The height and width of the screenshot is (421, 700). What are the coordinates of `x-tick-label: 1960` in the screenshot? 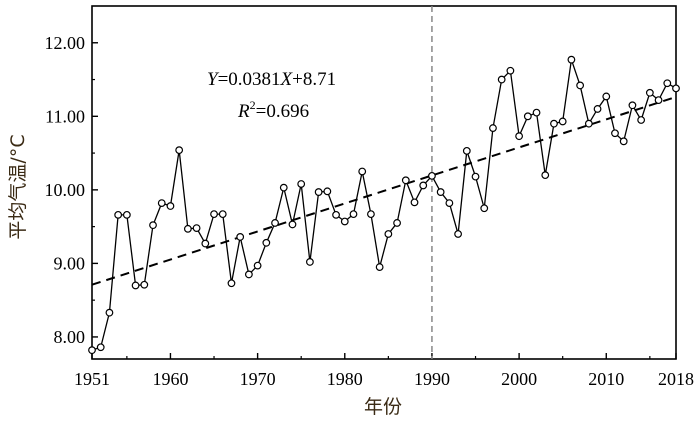 It's located at (170, 379).